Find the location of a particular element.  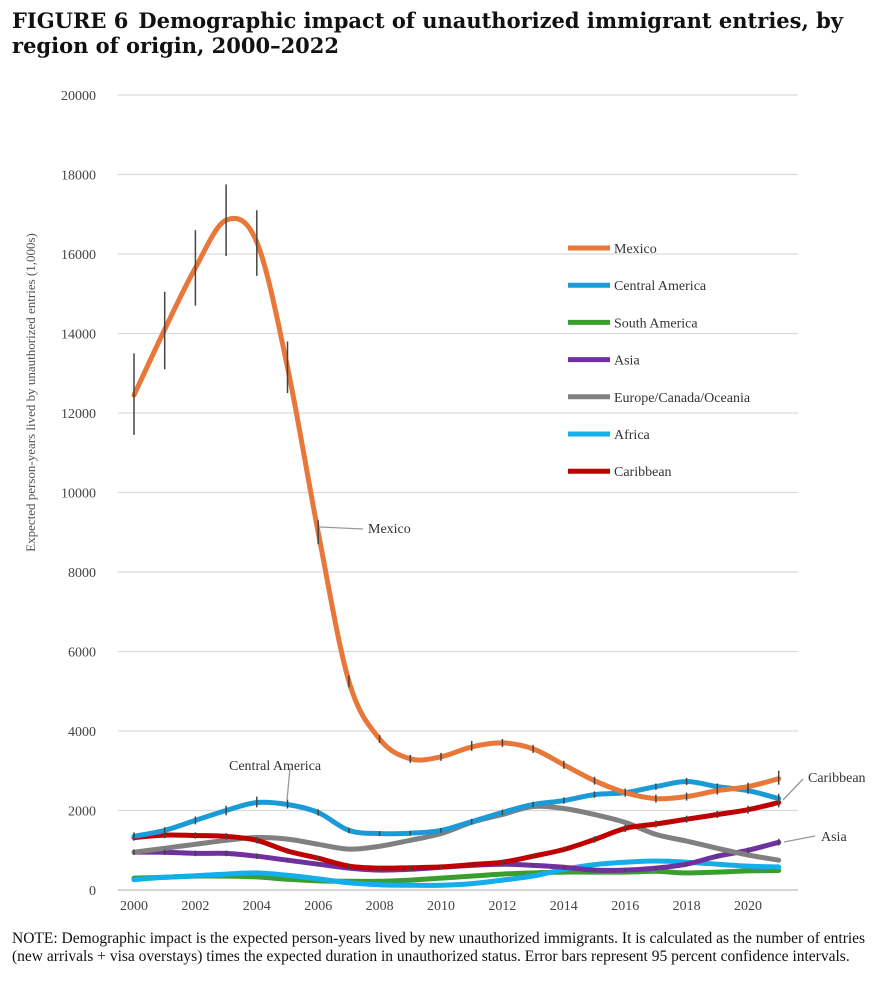

y-tick-label-2000: 2000 is located at coordinates (82, 812).